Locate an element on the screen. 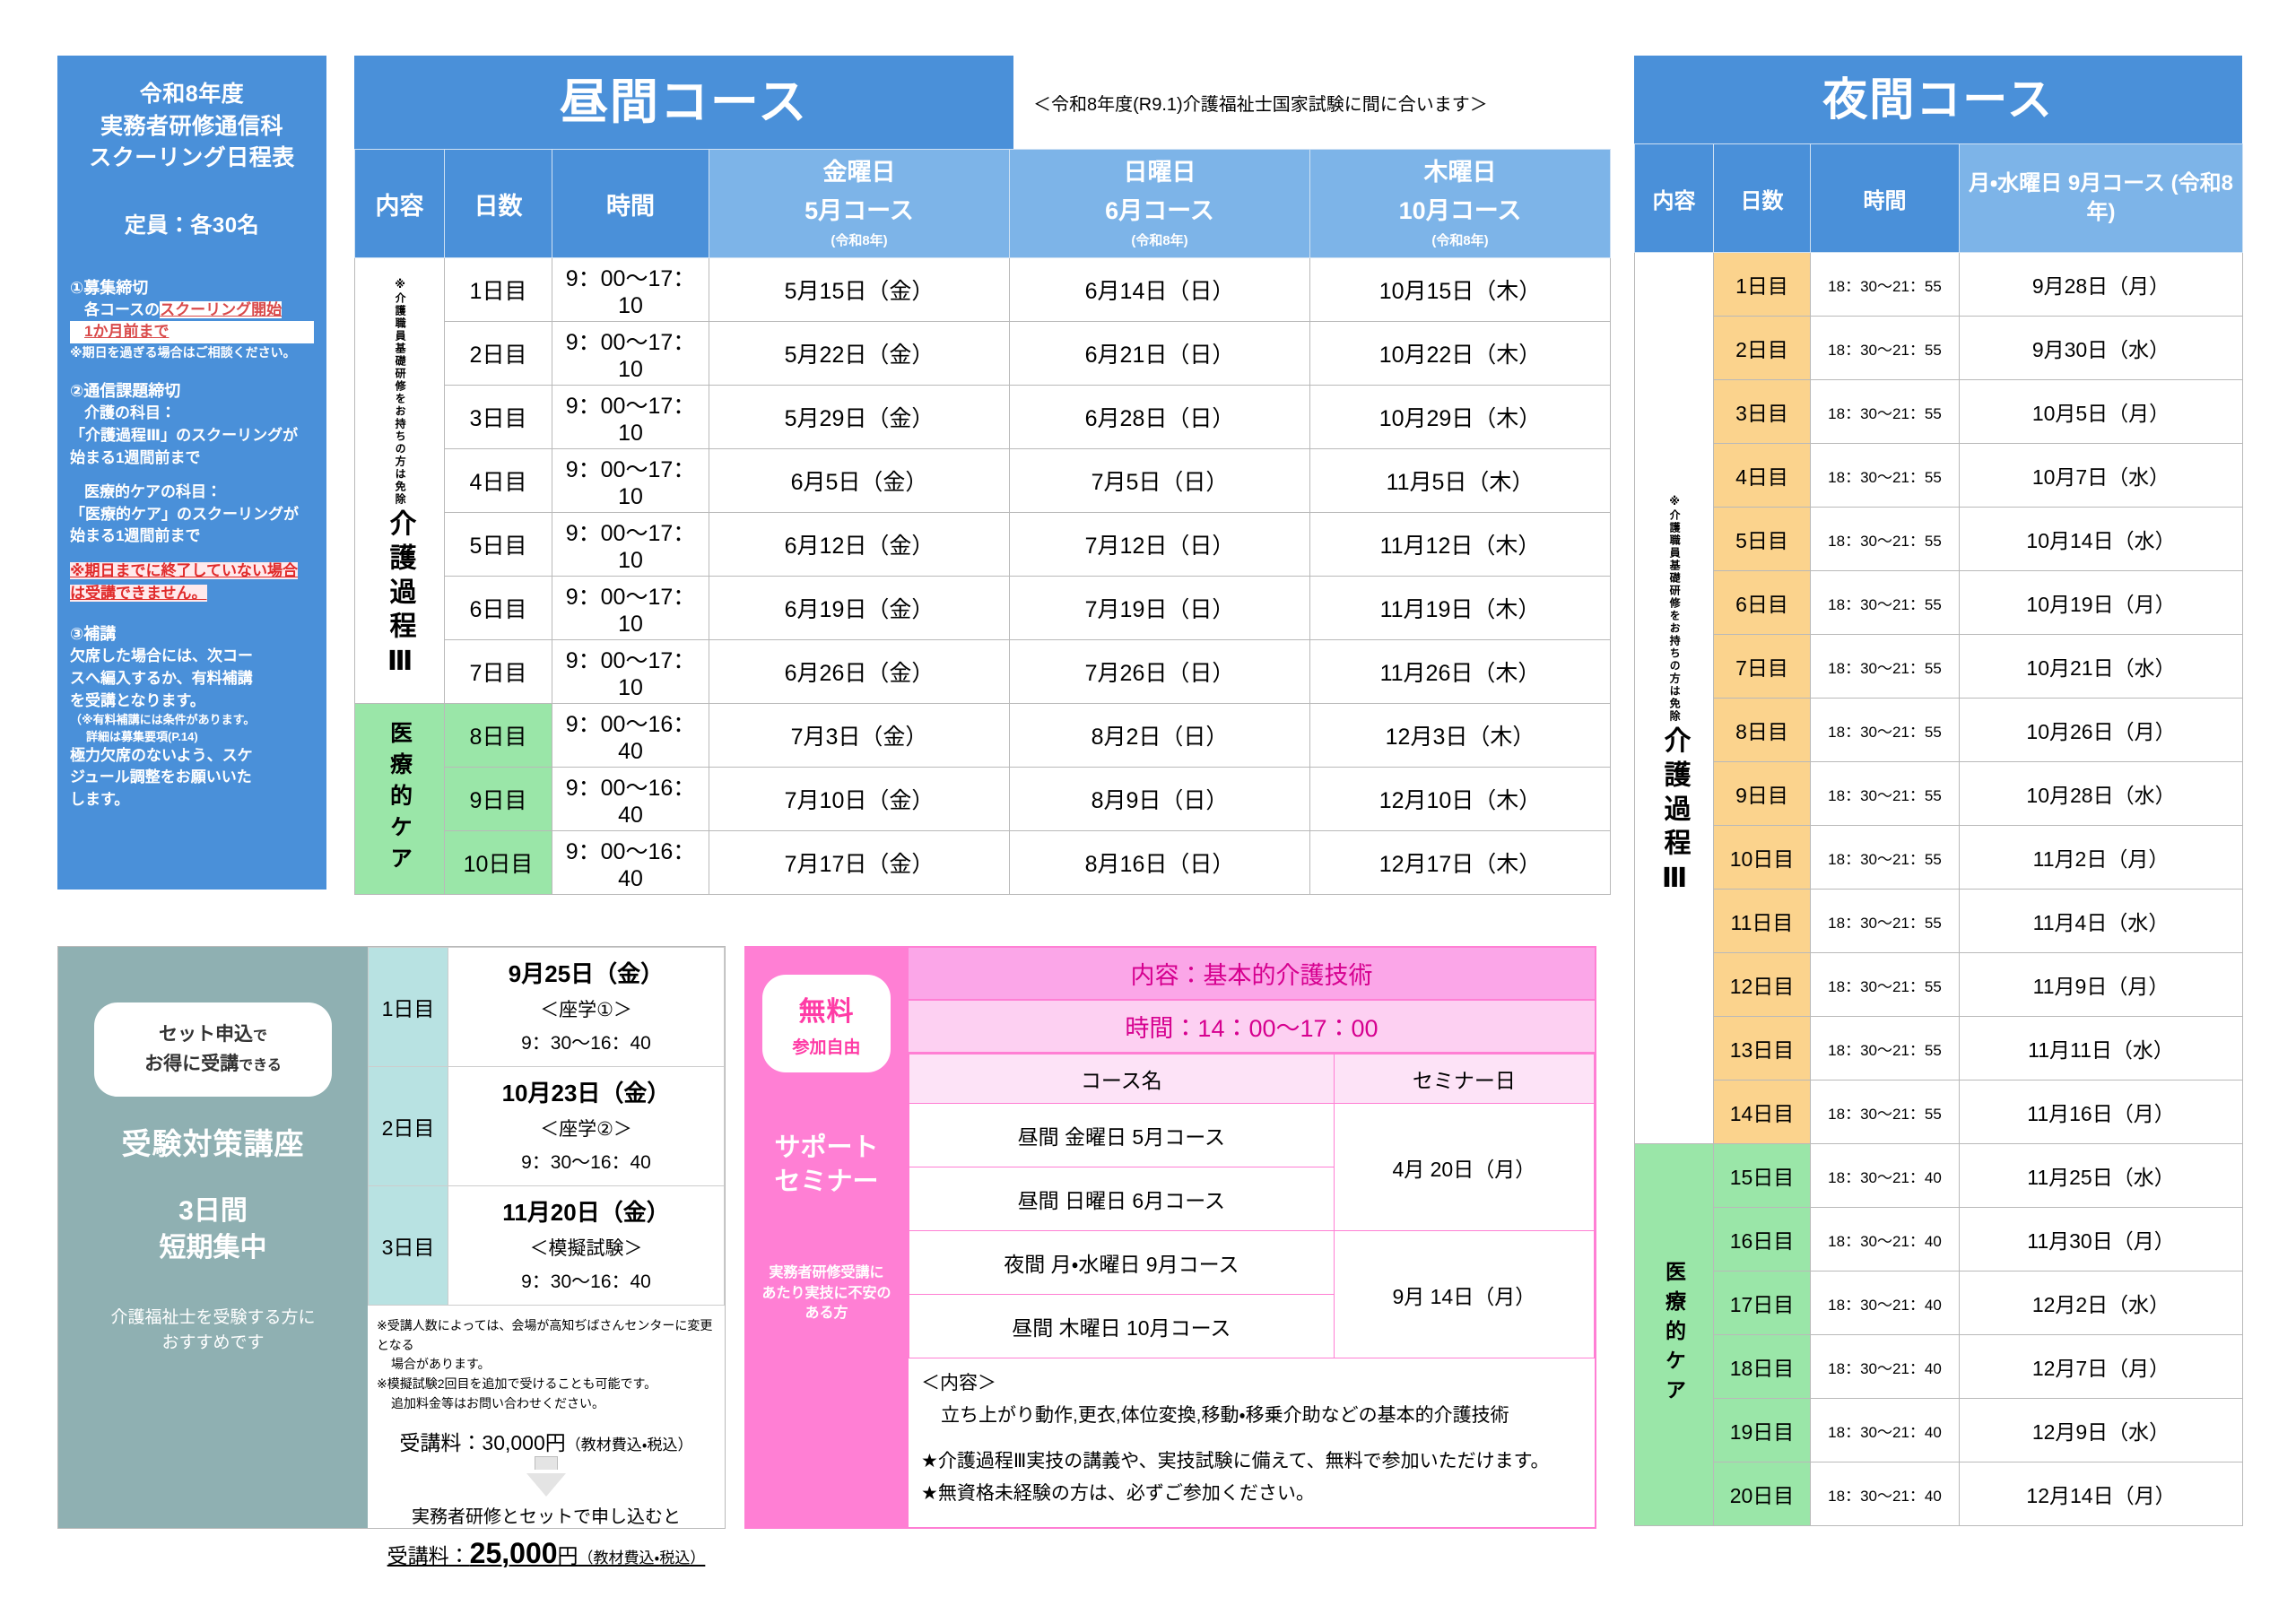 This screenshot has height=1623, width=2296. cell-day: 4日目 is located at coordinates (1762, 476).